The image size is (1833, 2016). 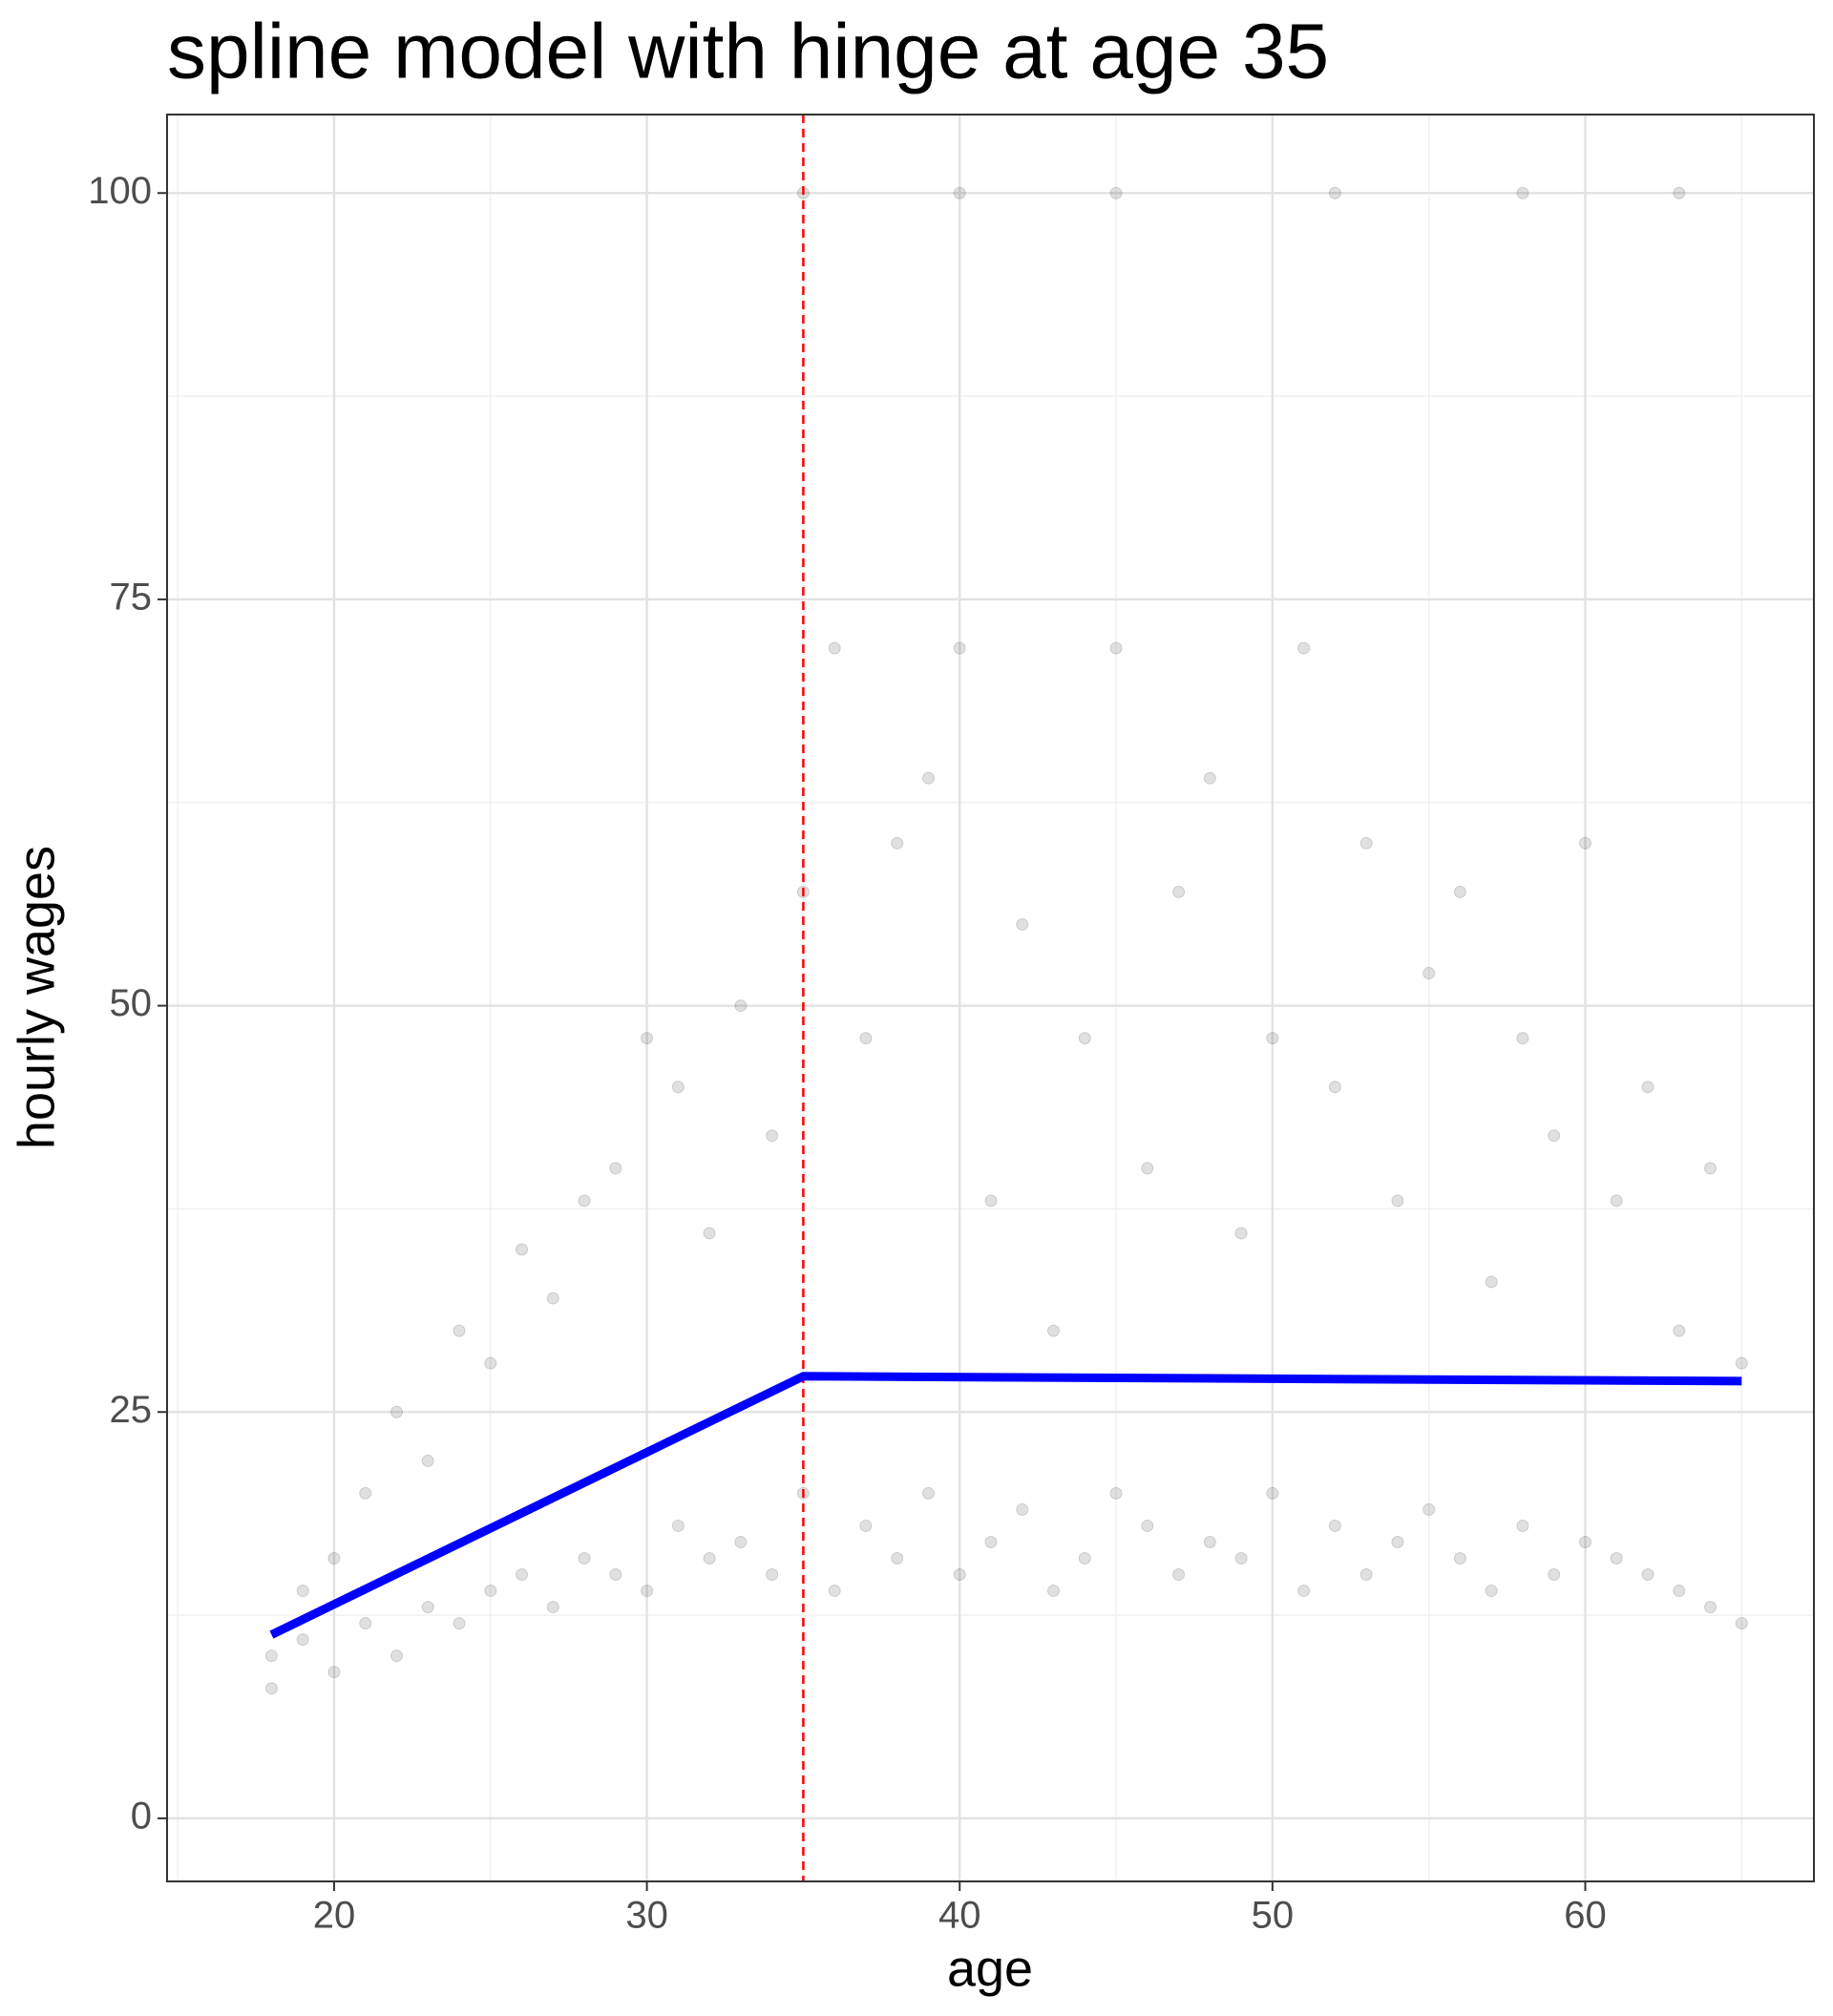 What do you see at coordinates (37, 997) in the screenshot?
I see `y-axis-title: hourly wages` at bounding box center [37, 997].